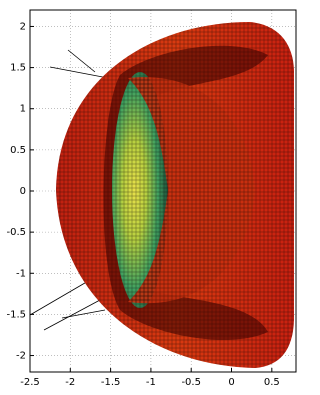 The width and height of the screenshot is (320, 395). I want to click on y-tick-label: 0.5, so click(18, 150).